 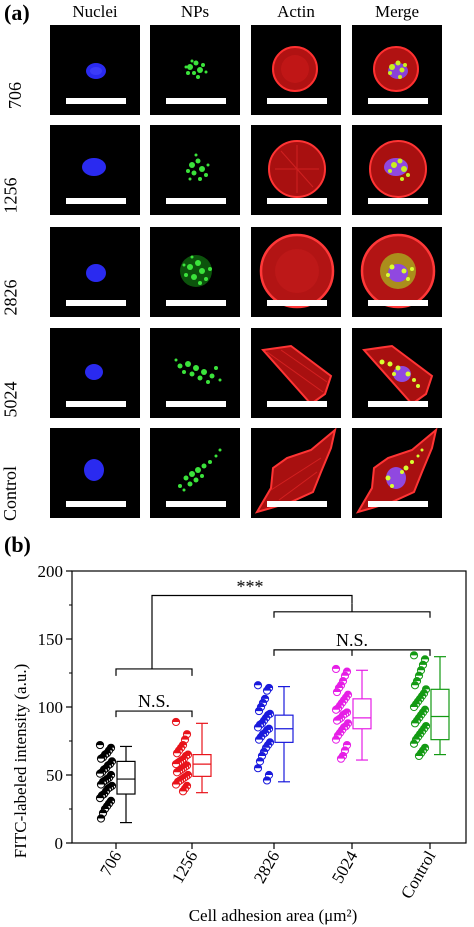 I want to click on micrograph-706-nuclei, so click(x=95, y=70).